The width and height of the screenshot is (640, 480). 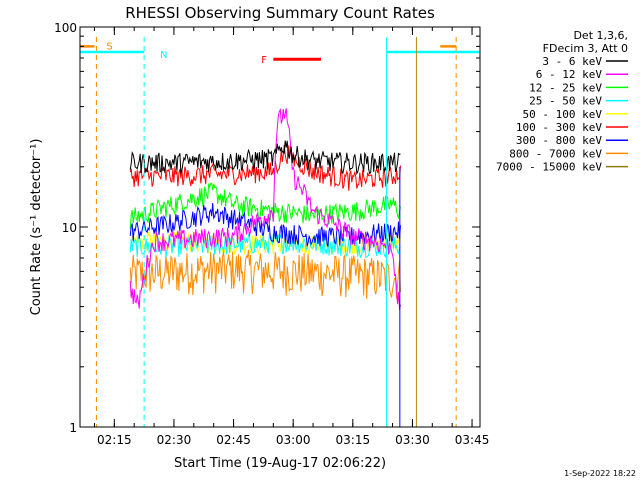 I want to click on legend-label-7: 800 - 7000 keV, so click(x=555, y=153).